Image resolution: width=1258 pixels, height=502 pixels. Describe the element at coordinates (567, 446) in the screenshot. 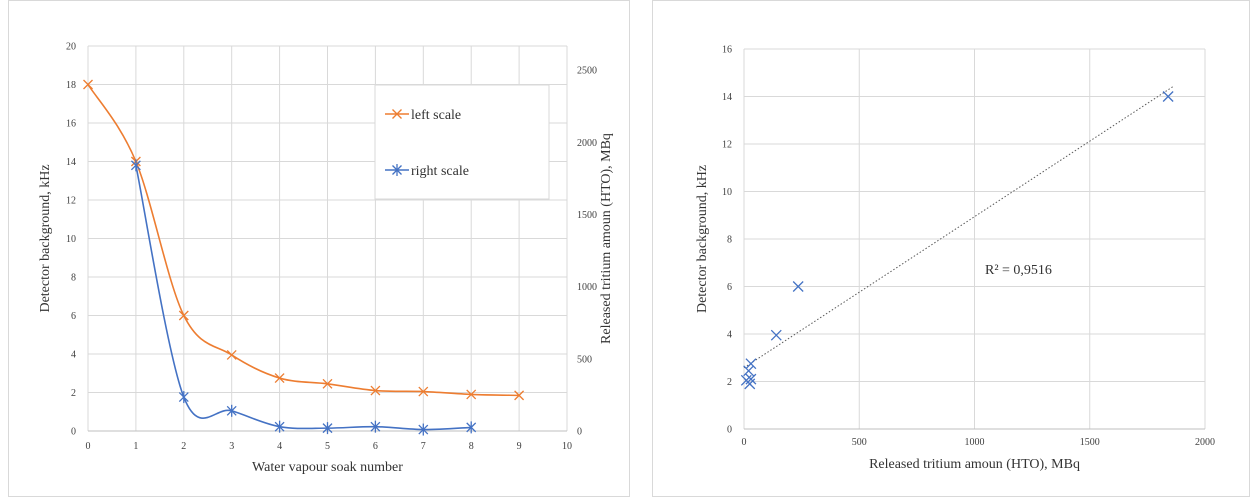

I see `x-tick-label: 10` at that location.